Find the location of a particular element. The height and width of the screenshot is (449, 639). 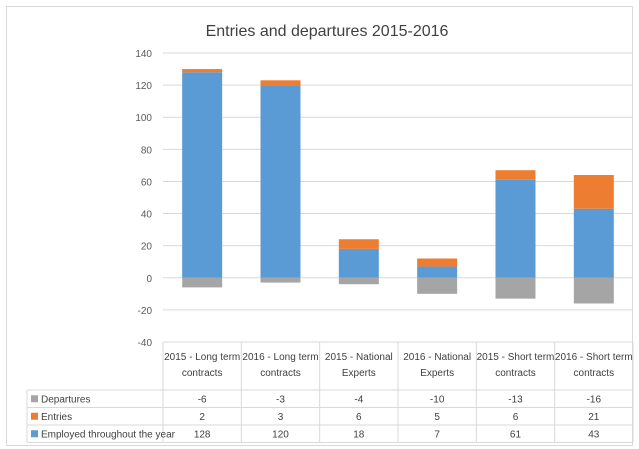

y-tick-label: 0 is located at coordinates (149, 279).